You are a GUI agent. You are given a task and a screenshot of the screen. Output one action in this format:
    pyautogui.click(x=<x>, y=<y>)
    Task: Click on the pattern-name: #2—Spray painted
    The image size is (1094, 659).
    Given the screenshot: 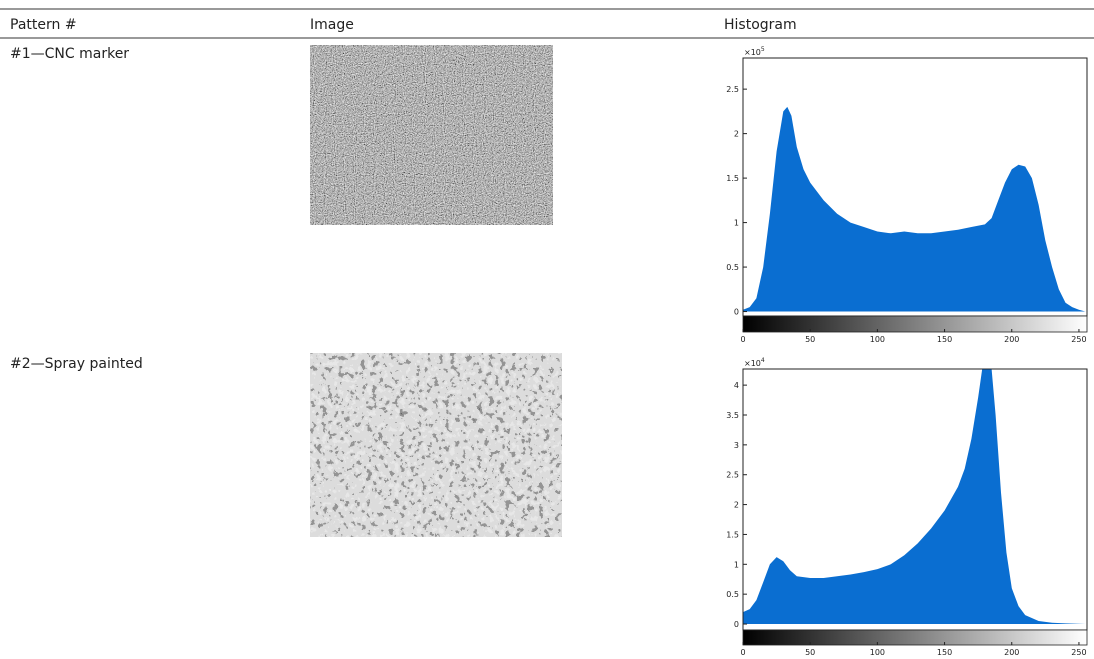 What is the action you would take?
    pyautogui.click(x=76, y=364)
    